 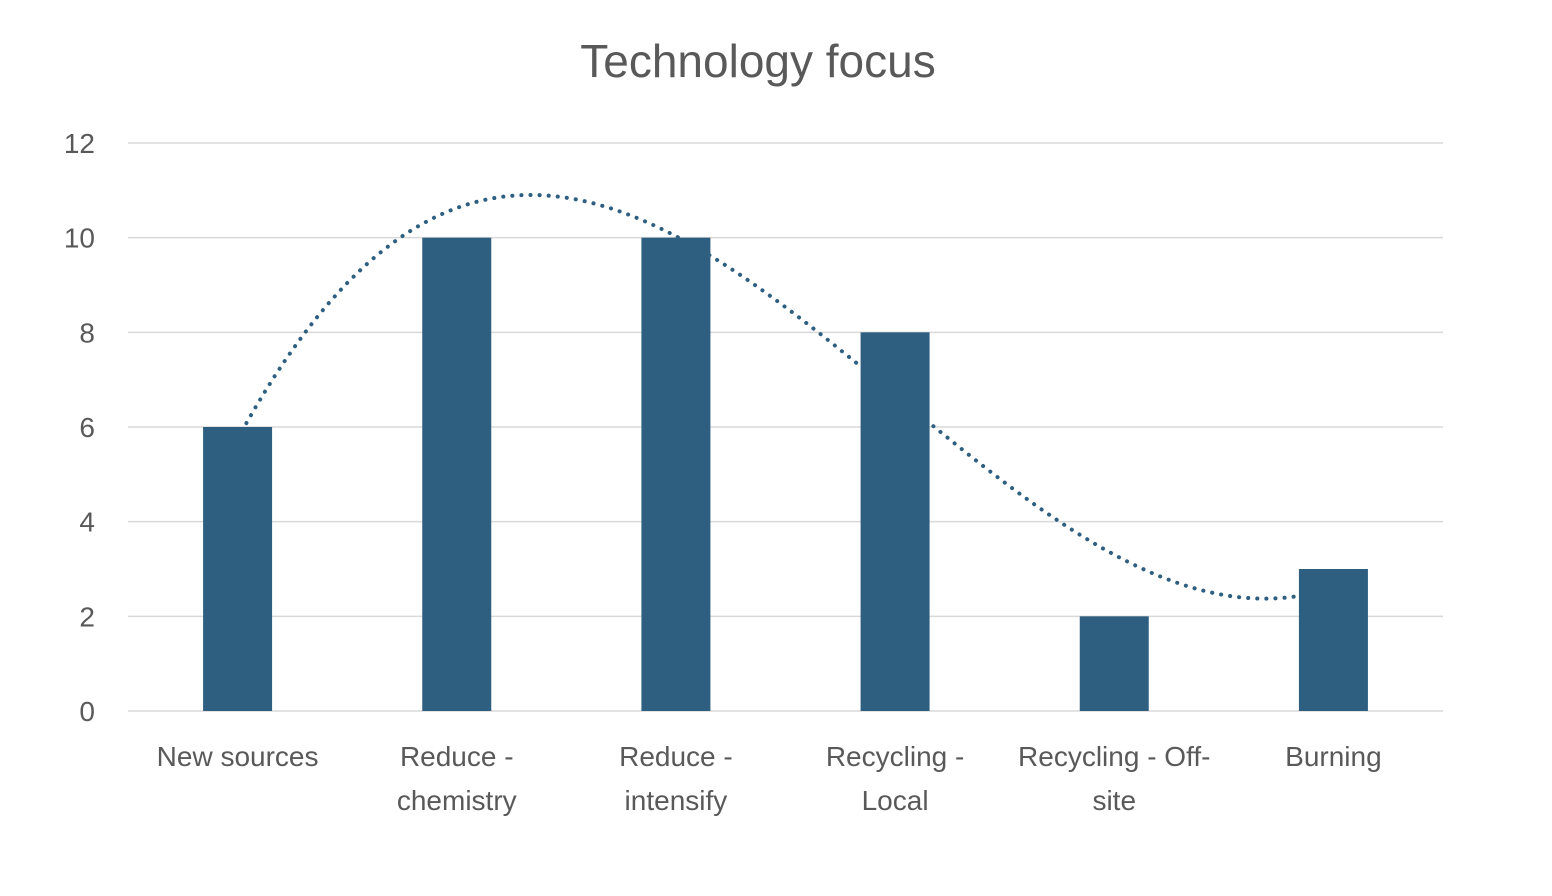 What do you see at coordinates (1114, 778) in the screenshot?
I see `x-tick-label: Recycling - Off-site` at bounding box center [1114, 778].